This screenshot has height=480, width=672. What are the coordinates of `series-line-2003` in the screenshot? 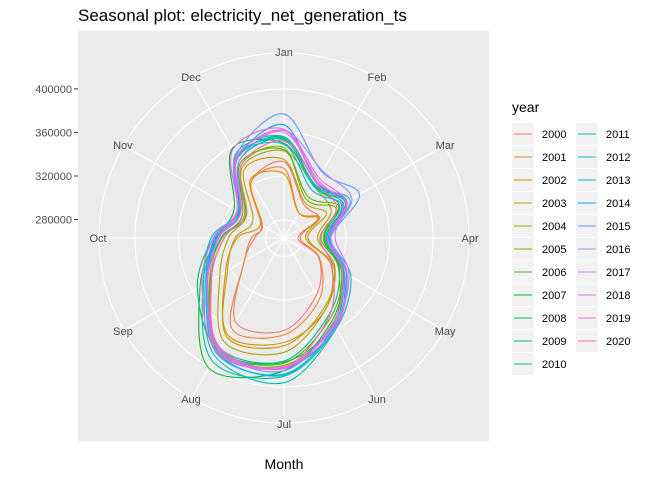 It's located at (278, 252).